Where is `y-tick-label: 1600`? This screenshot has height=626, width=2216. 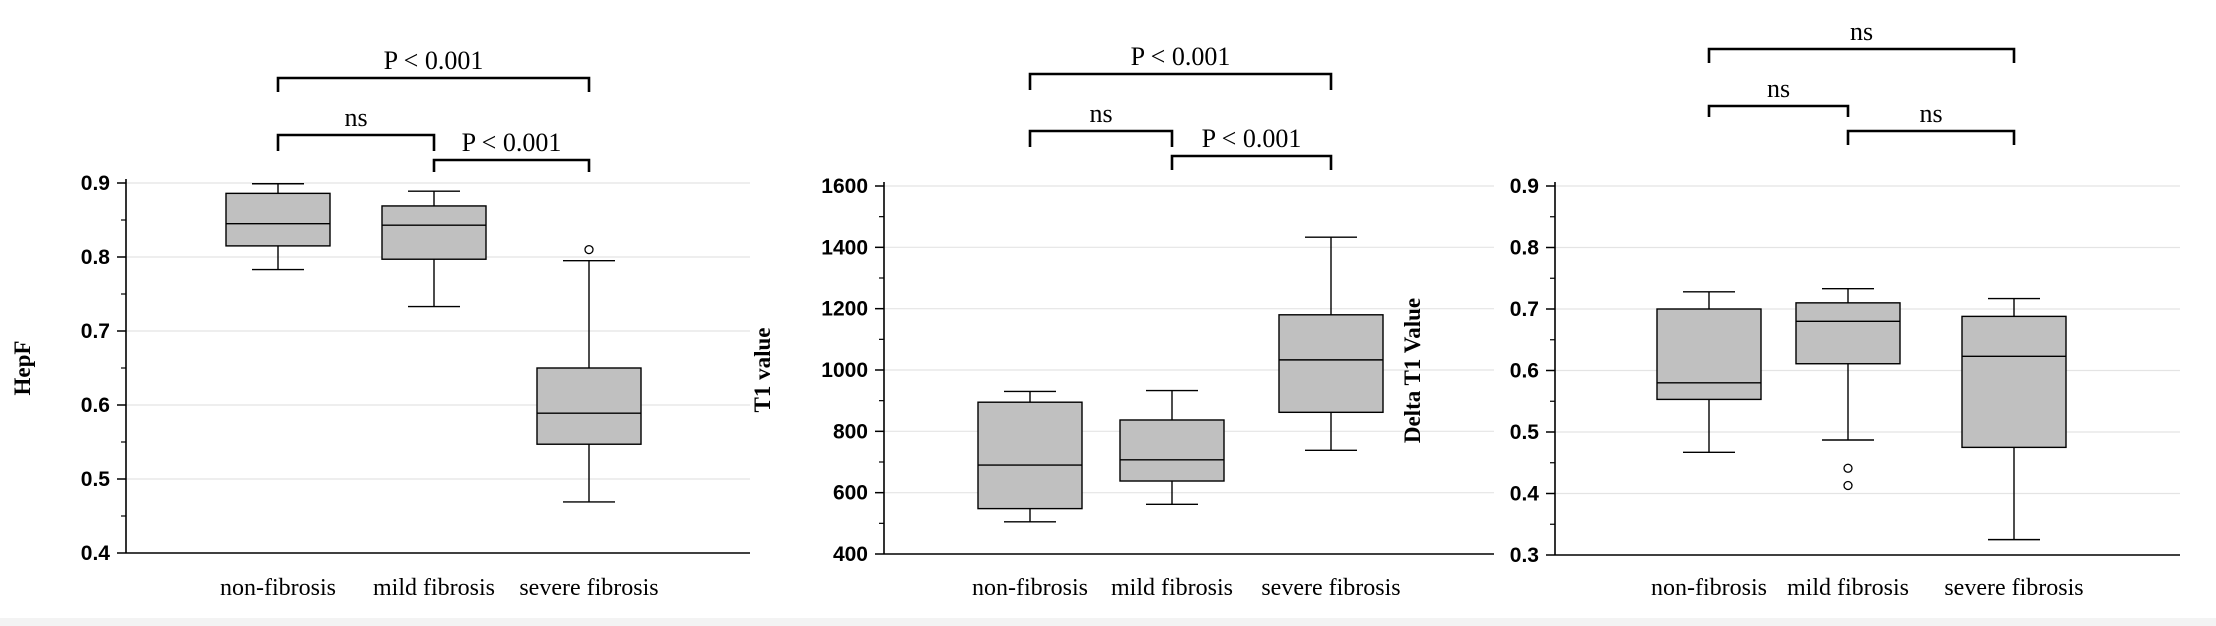 y-tick-label: 1600 is located at coordinates (844, 186).